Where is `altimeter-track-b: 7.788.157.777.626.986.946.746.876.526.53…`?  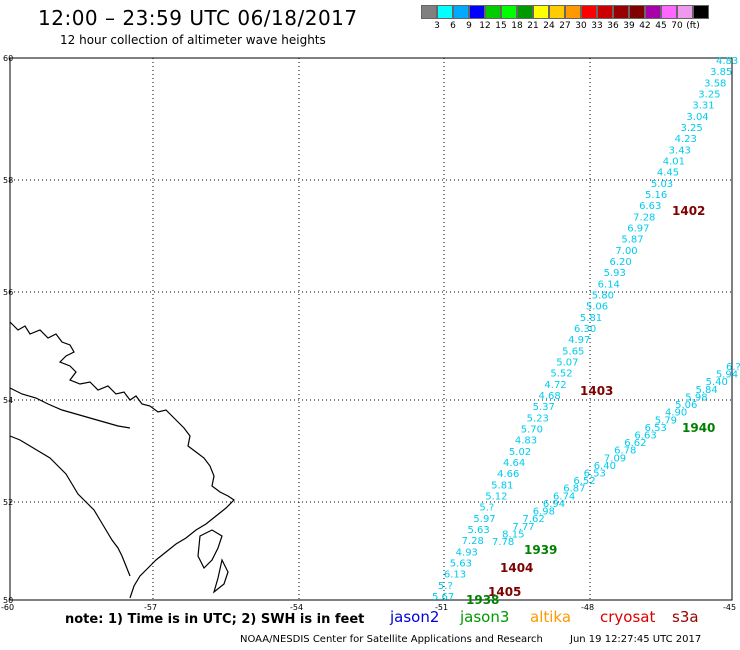
altimeter-track-b: 7.788.157.777.626.986.946.746.876.526.53… is located at coordinates (616, 455).